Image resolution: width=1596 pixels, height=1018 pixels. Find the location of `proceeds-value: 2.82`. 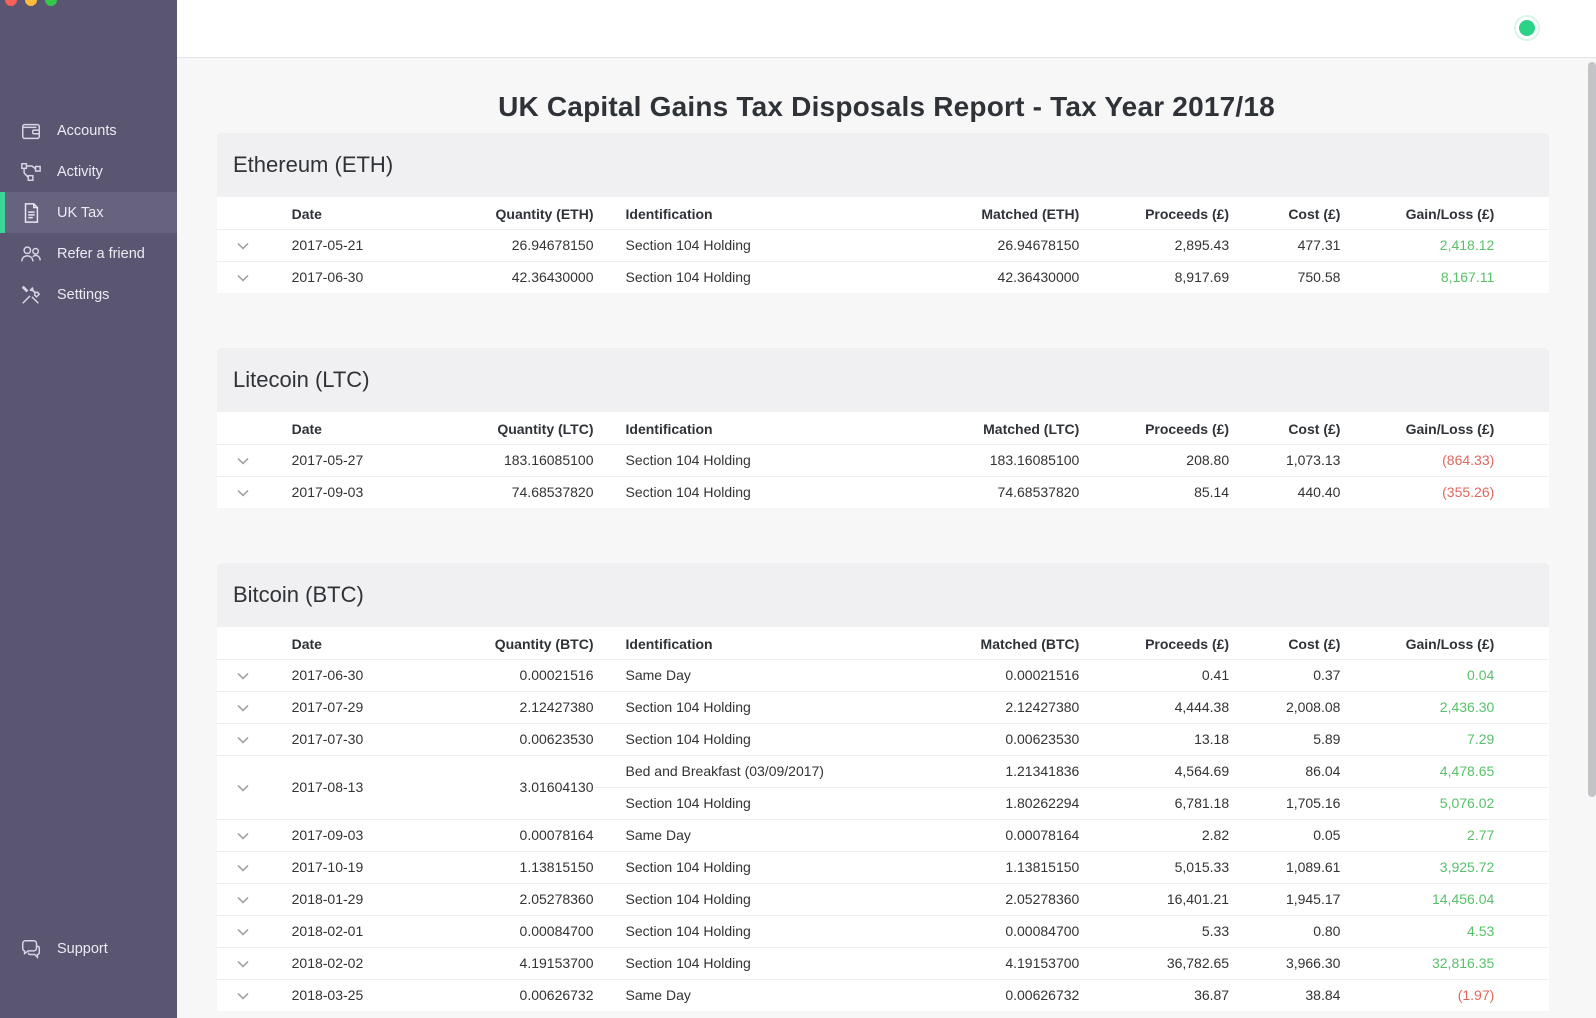

proceeds-value: 2.82 is located at coordinates (1154, 834).